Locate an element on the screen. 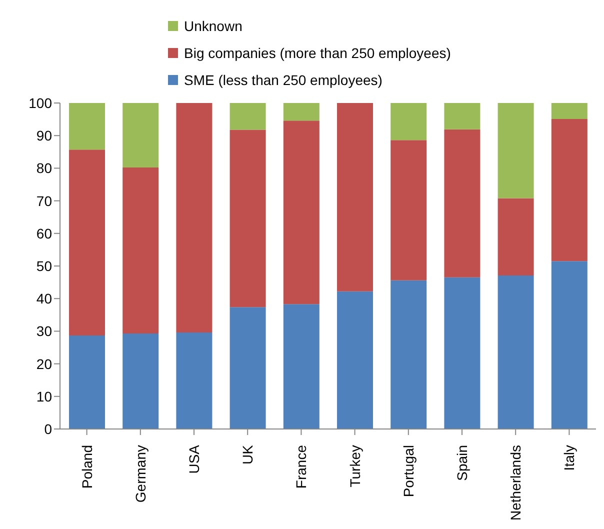  y-tick-label: 0 is located at coordinates (48, 428).